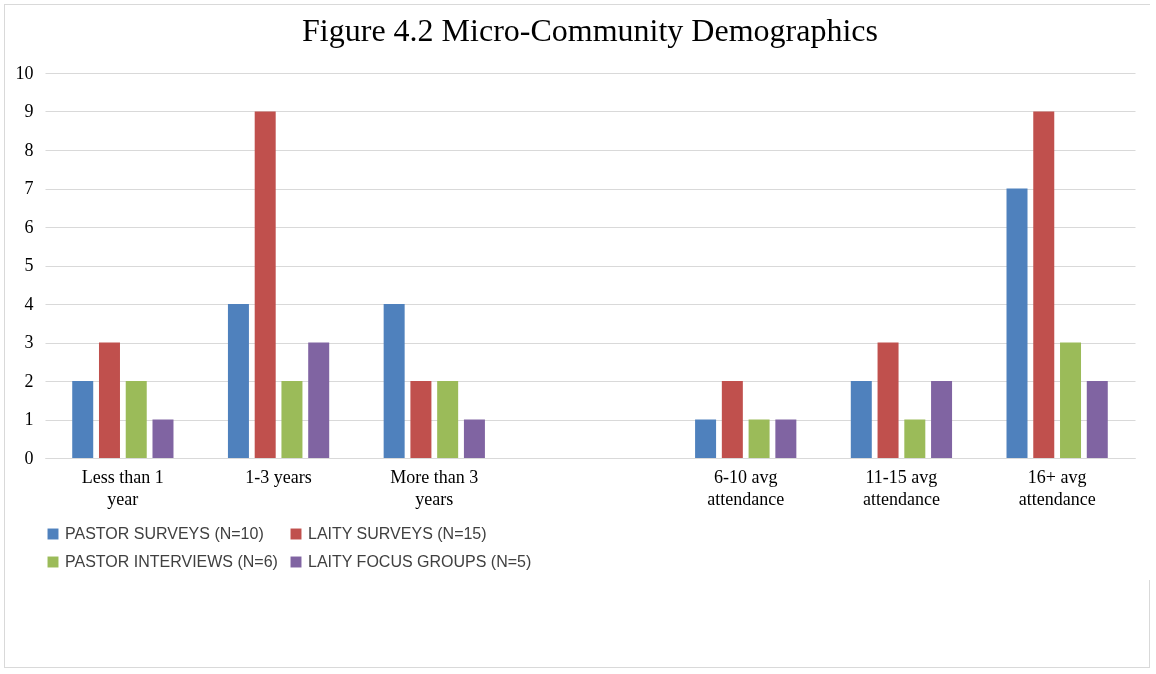 This screenshot has width=1156, height=674. I want to click on x-tick-label: 6-10 avg attendance, so click(746, 487).